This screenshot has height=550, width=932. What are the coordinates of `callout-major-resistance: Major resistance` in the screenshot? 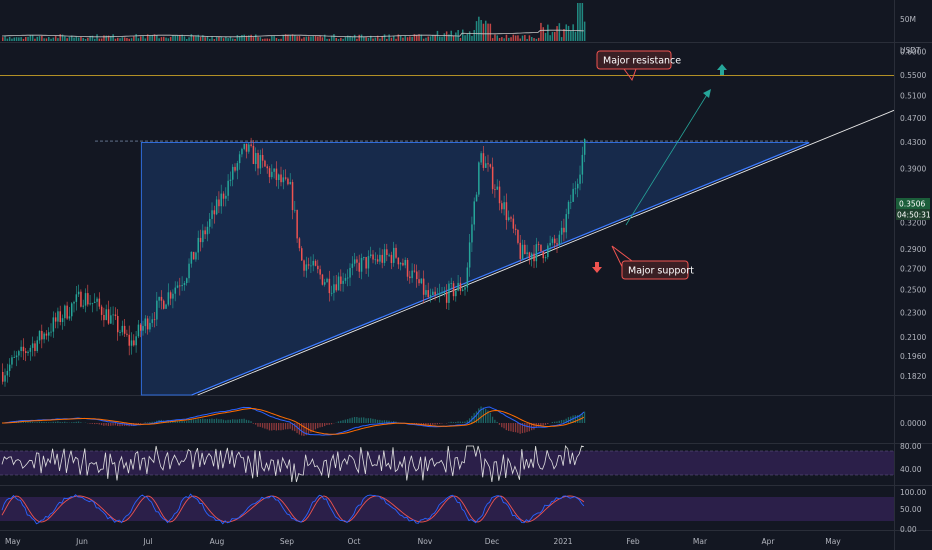 It's located at (638, 66).